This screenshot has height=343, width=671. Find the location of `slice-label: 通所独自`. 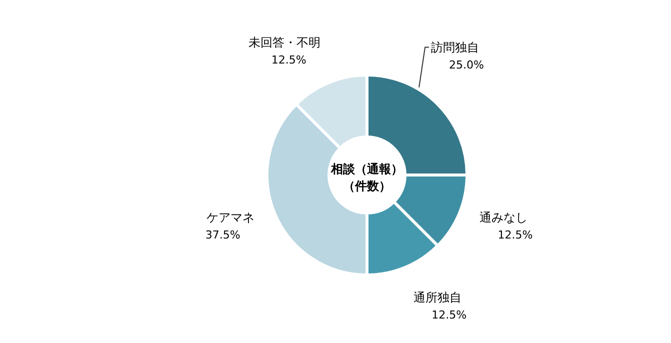

slice-label: 通所独自 is located at coordinates (438, 297).